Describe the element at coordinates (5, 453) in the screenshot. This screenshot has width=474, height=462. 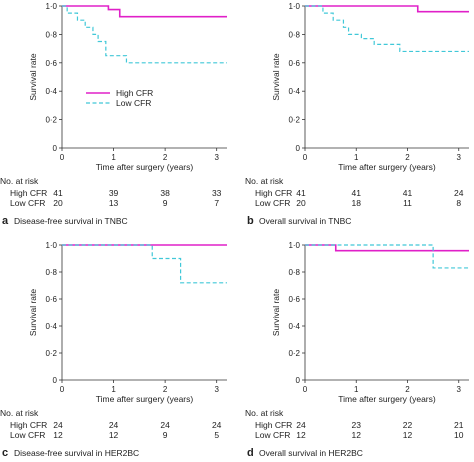
I see `panel-letter: c` at that location.